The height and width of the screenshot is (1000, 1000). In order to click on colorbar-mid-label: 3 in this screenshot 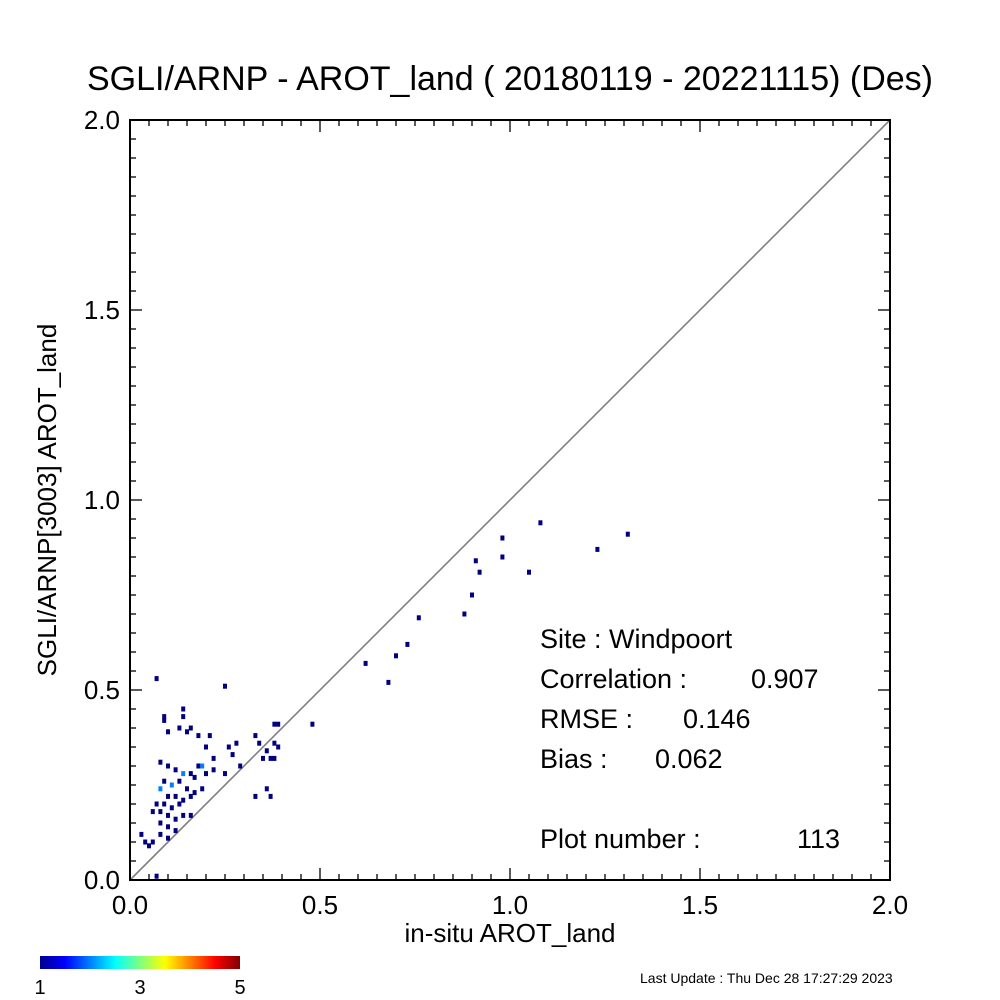, I will do `click(139, 988)`.